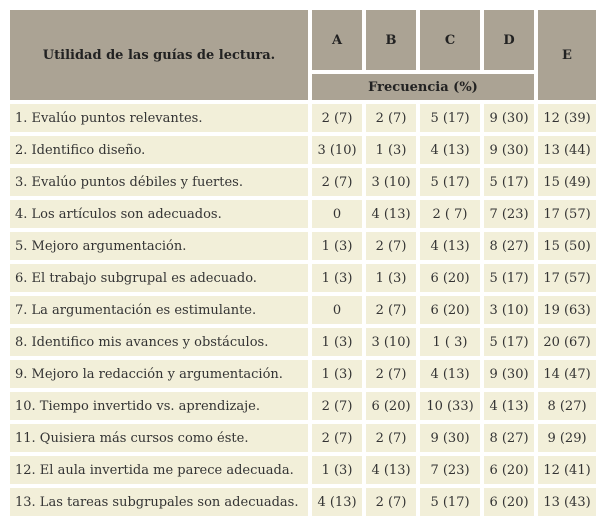 This screenshot has width=603, height=520. Describe the element at coordinates (450, 40) in the screenshot. I see `column-header-c: C` at that location.